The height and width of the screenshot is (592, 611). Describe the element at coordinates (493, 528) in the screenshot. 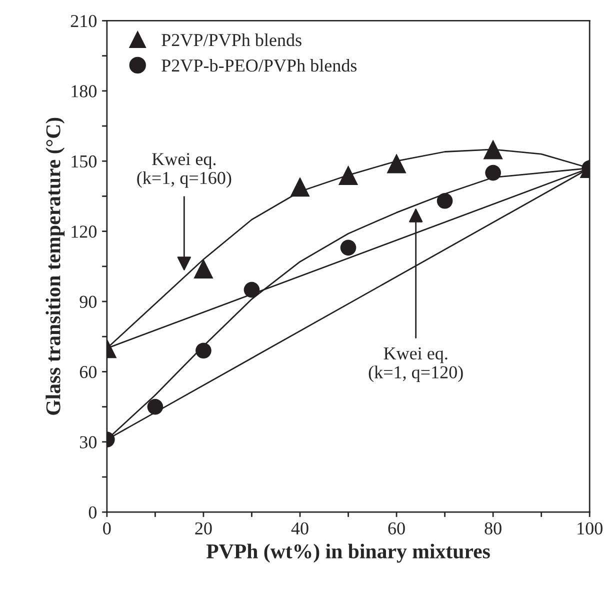

I see `x-tick-label: 80` at that location.